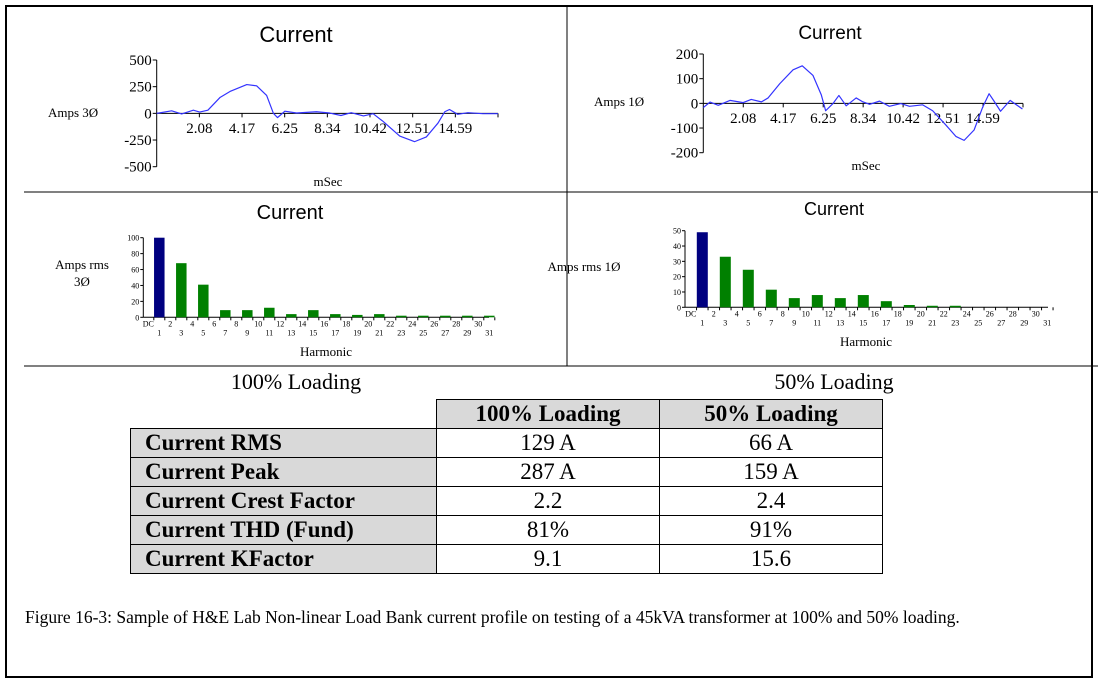  What do you see at coordinates (548, 530) in the screenshot?
I see `cell-value: 81%` at bounding box center [548, 530].